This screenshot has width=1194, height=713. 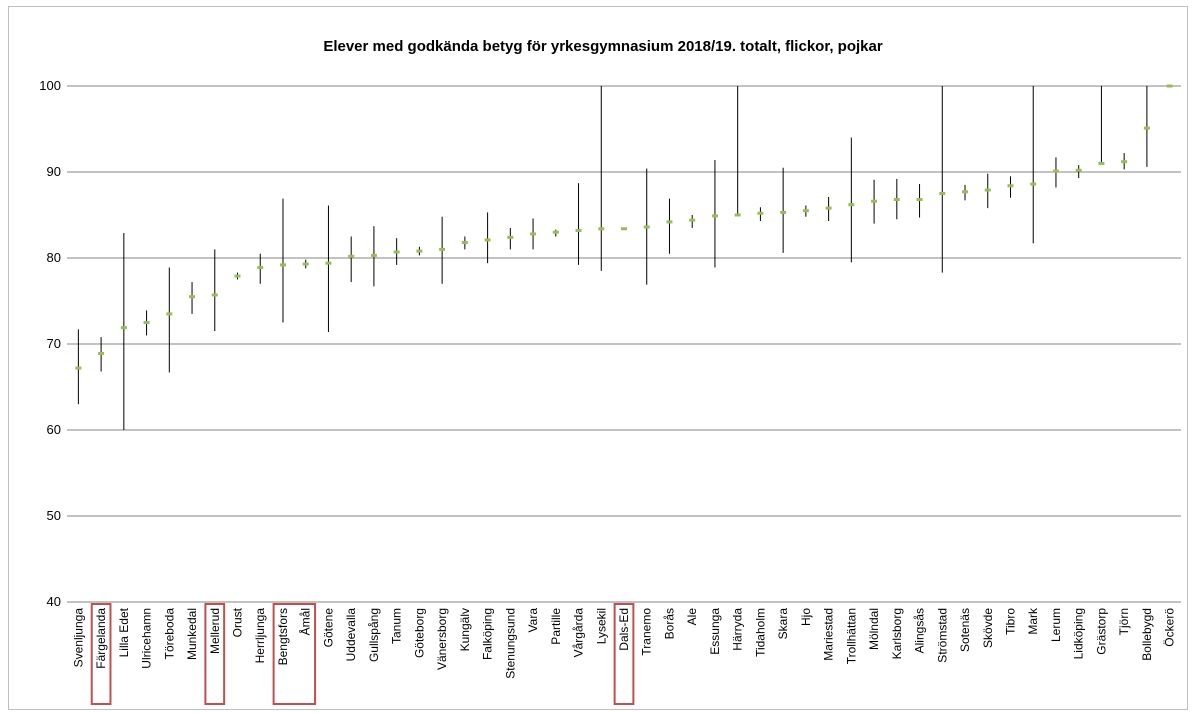 I want to click on x-tick-label: Borås, so click(x=669, y=623).